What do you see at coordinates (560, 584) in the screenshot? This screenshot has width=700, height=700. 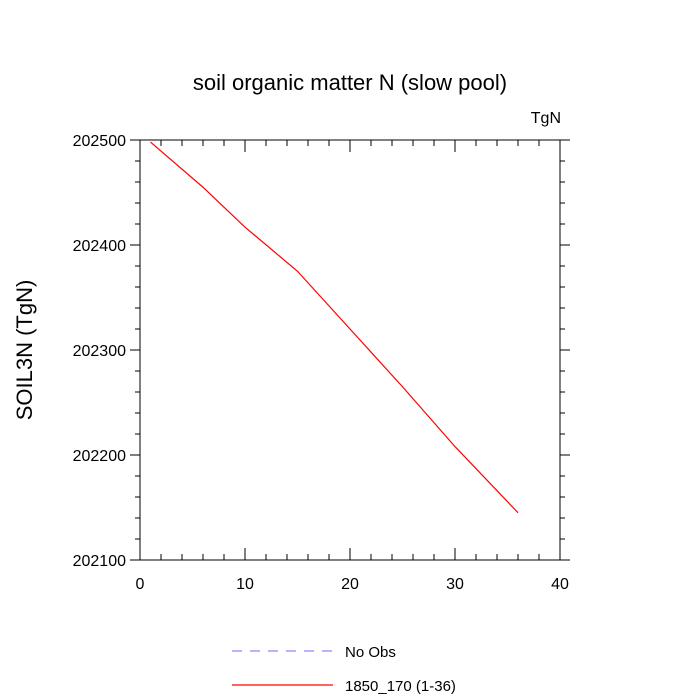 I see `x-tick-label: 40` at bounding box center [560, 584].